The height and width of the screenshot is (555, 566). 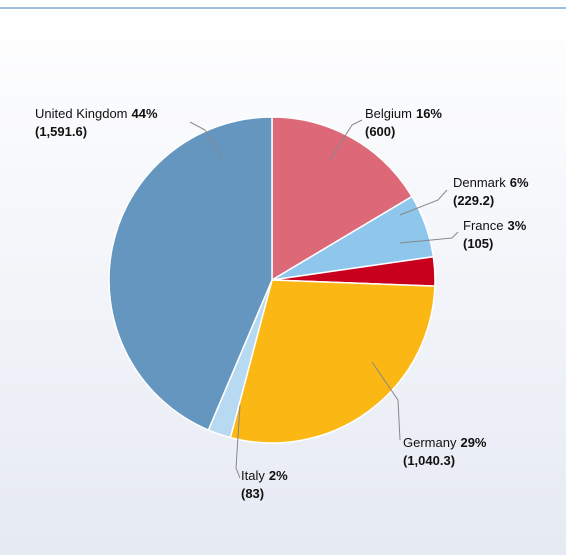 I want to click on slice-label: United Kingdom 44%, so click(x=96, y=113).